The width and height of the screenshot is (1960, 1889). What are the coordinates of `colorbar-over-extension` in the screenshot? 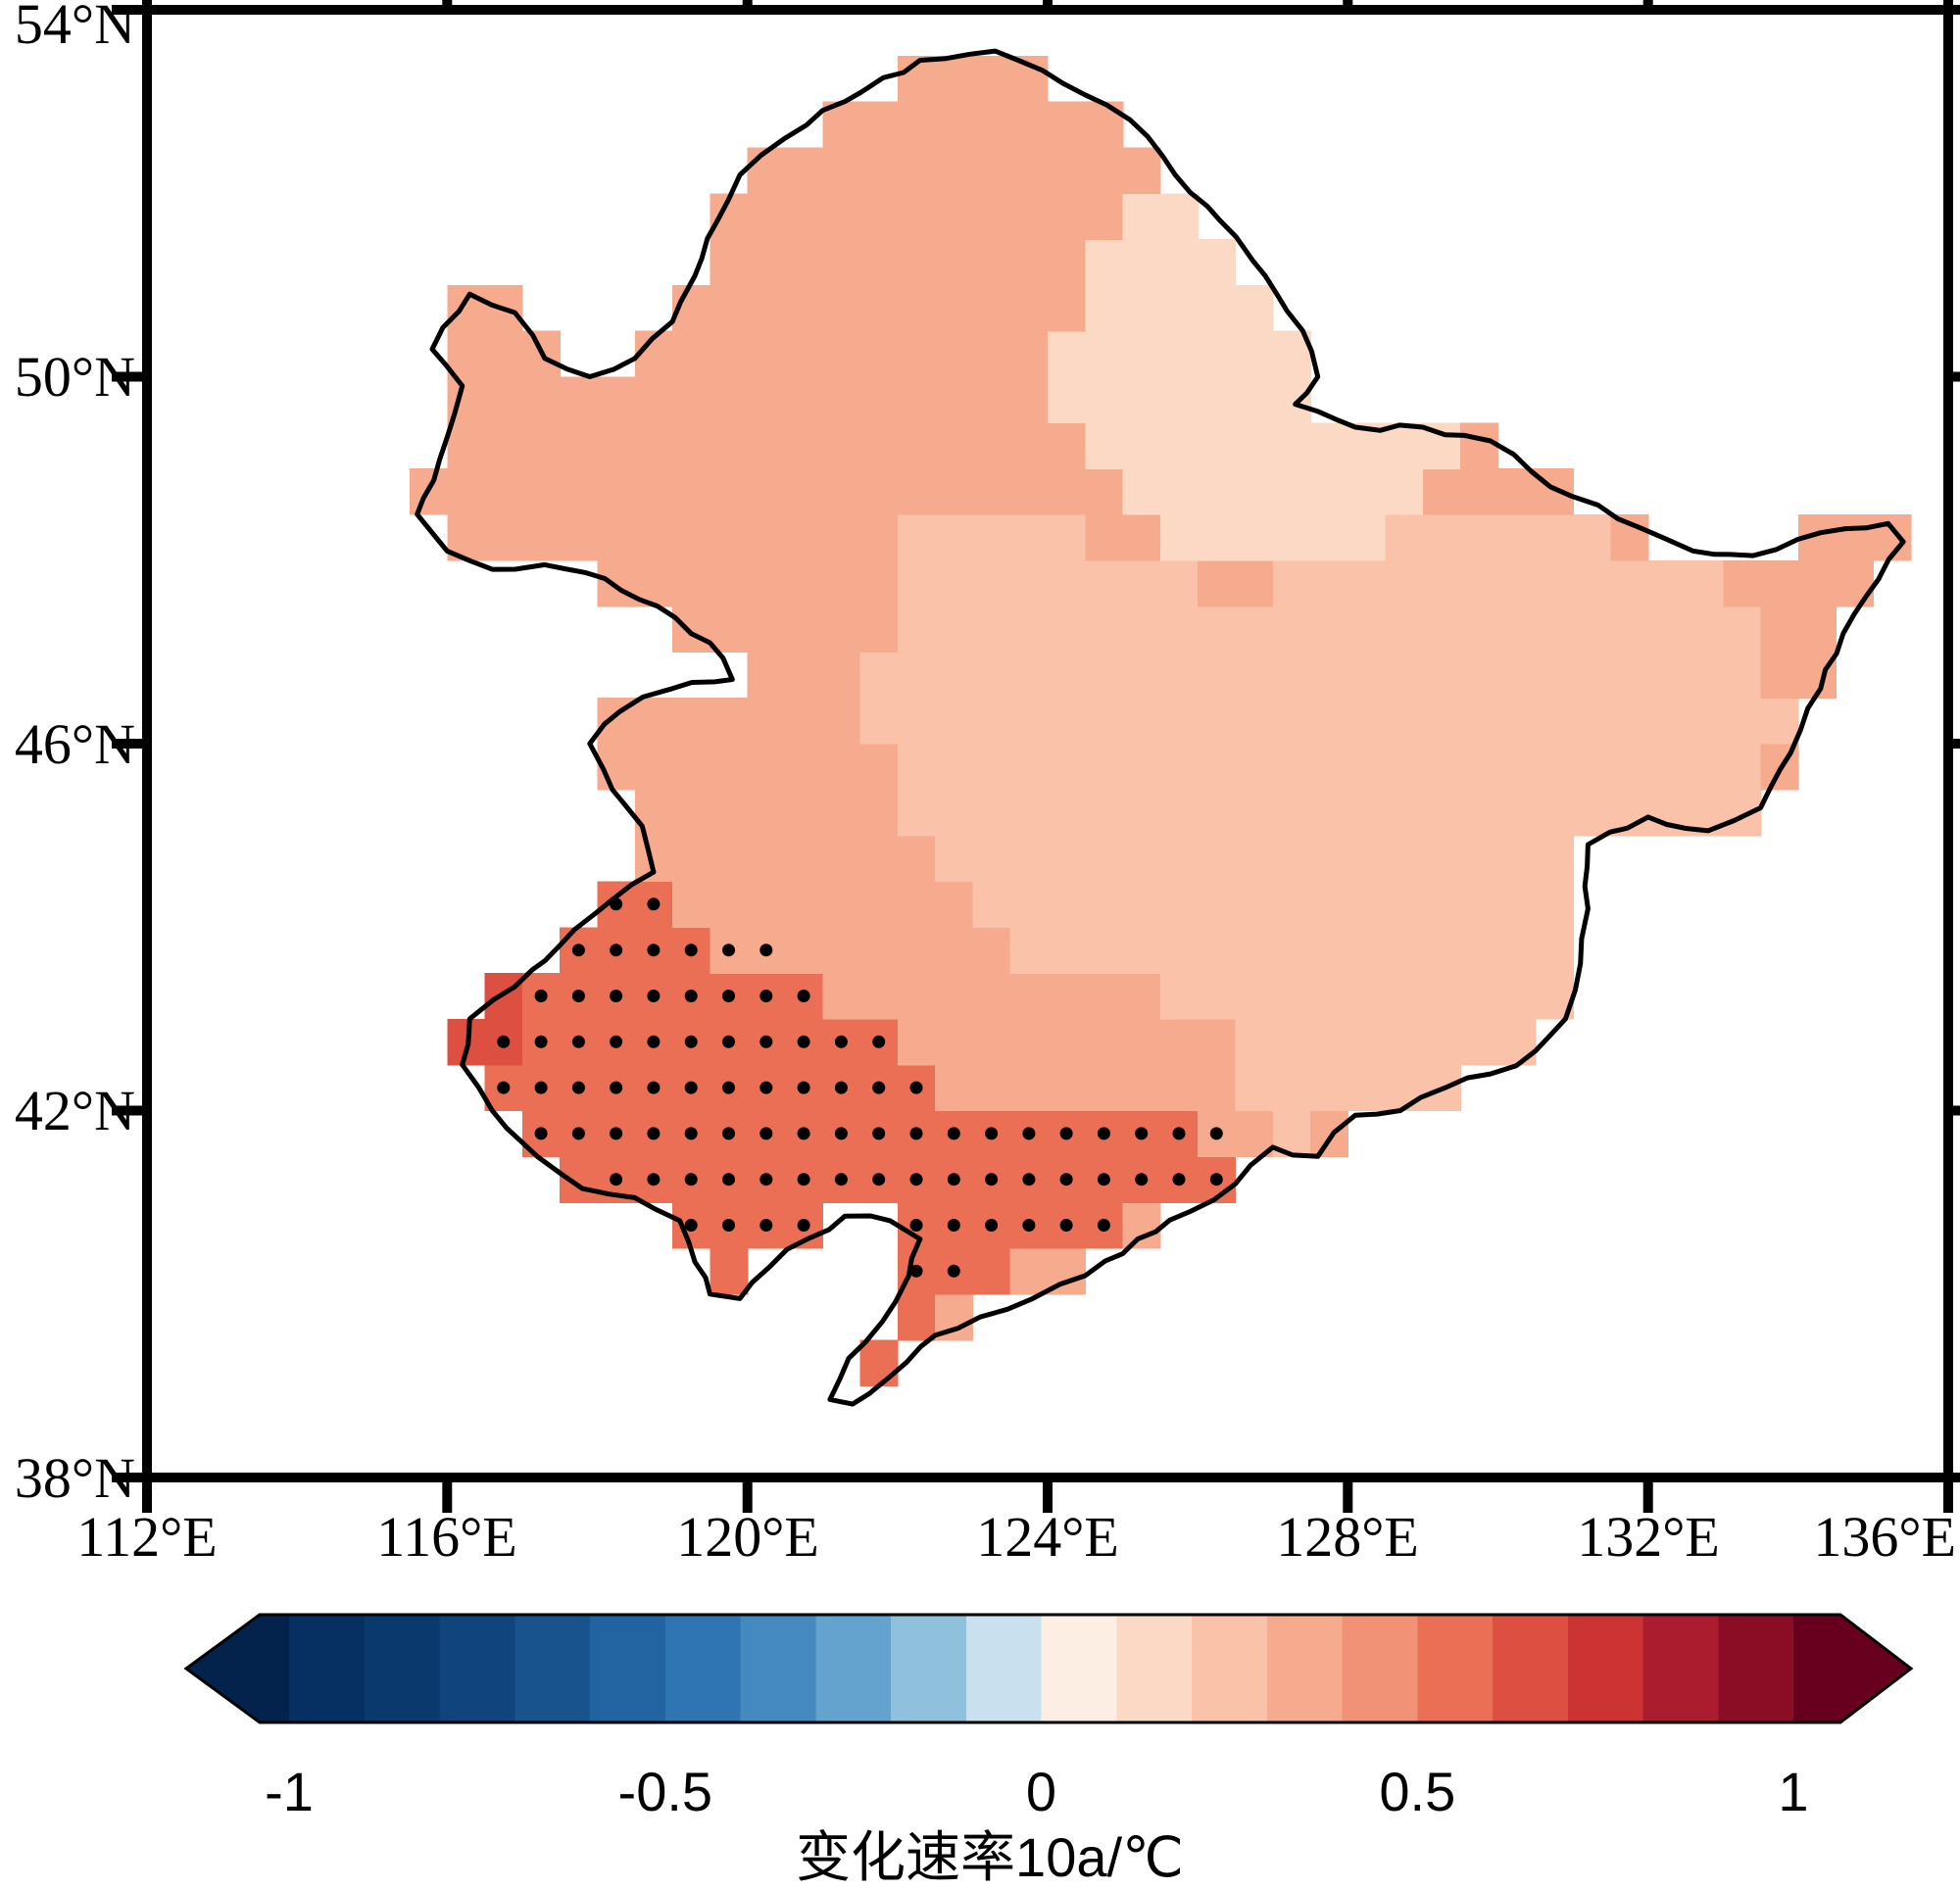 It's located at (1816, 1668).